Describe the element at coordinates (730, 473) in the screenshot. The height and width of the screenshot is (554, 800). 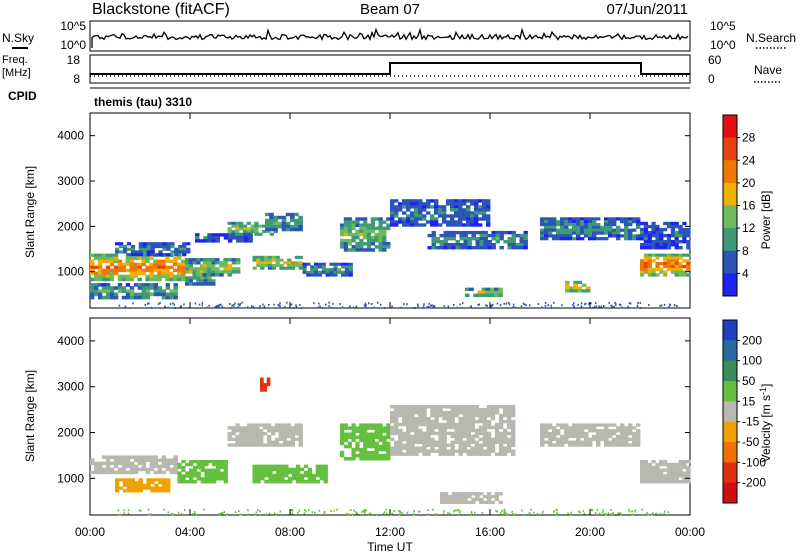
I see `colorbar-swatch` at that location.